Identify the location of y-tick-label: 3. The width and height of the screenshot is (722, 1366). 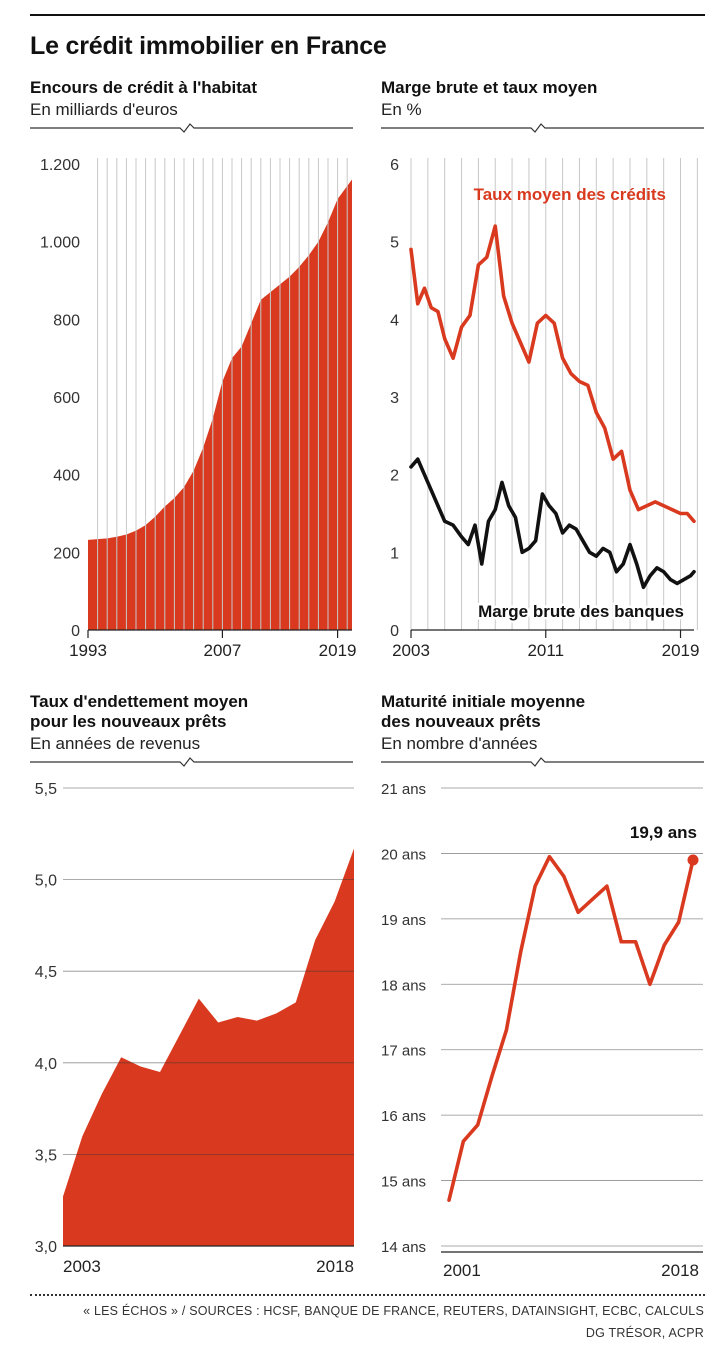
(394, 398).